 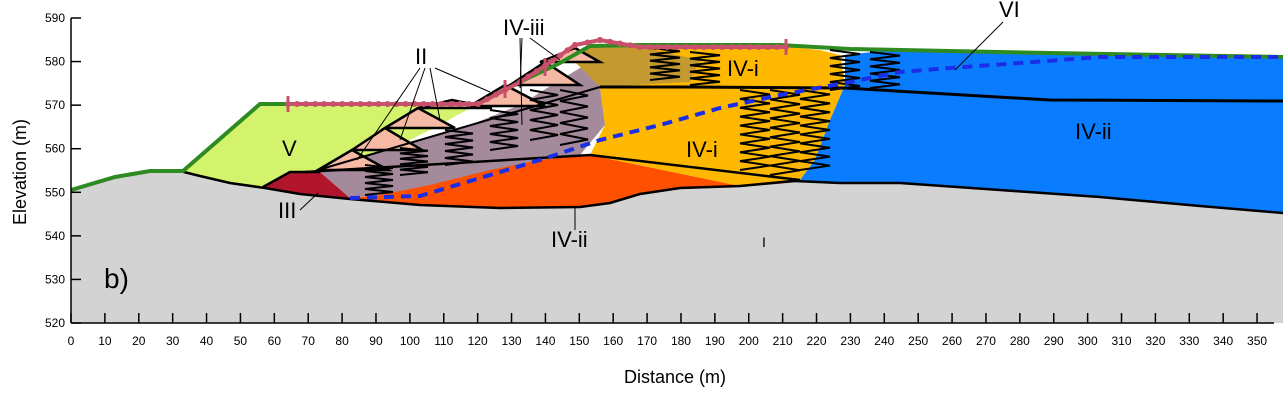 I want to click on leader-iii, so click(x=309, y=201).